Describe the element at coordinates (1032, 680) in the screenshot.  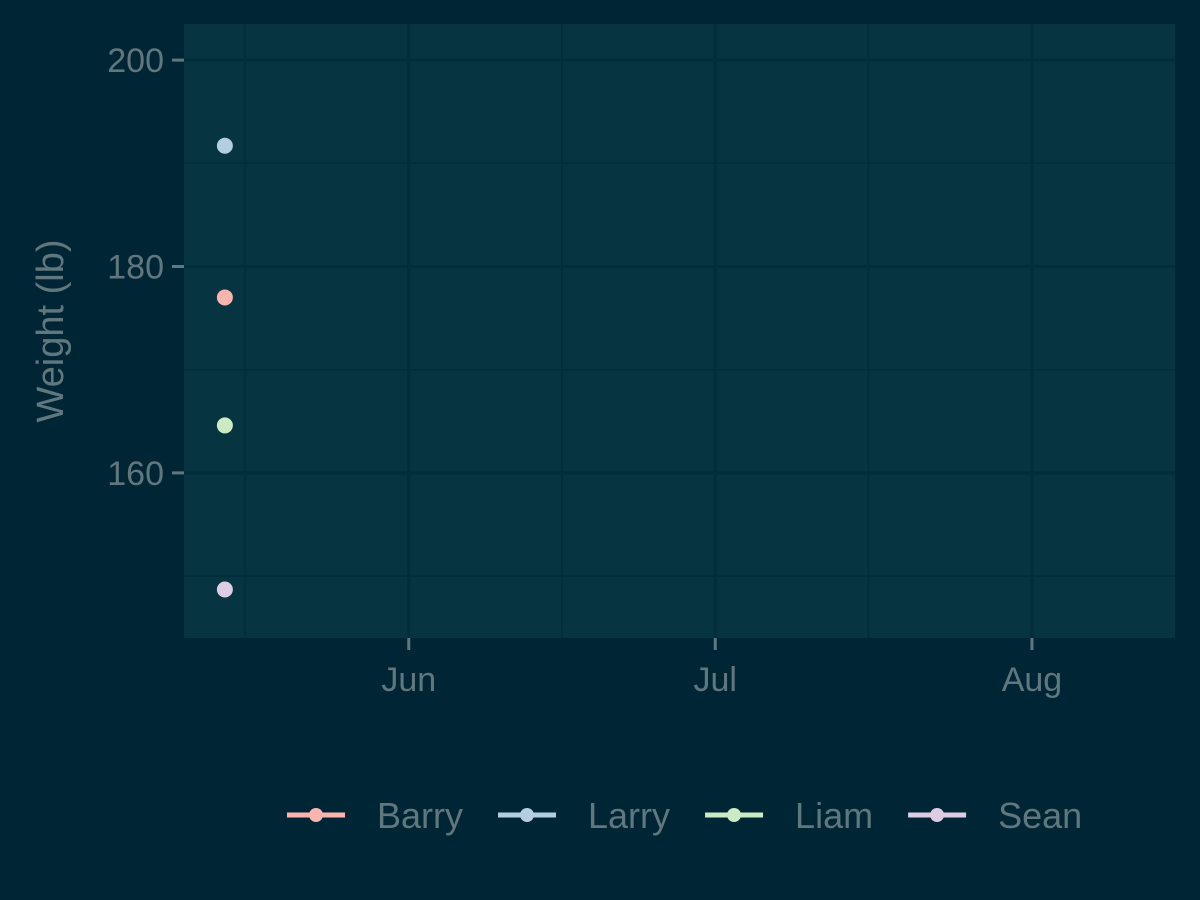
I see `x-tick-label: Aug` at that location.